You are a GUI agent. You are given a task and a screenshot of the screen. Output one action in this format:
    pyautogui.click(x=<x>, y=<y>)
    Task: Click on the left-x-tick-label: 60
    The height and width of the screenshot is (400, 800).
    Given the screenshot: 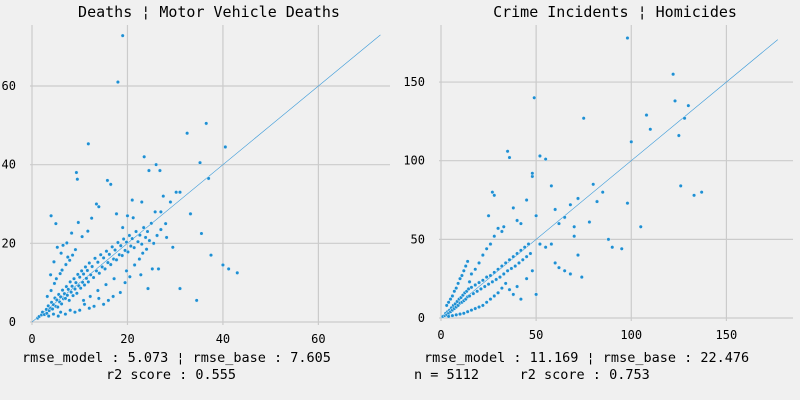 What is the action you would take?
    pyautogui.click(x=318, y=339)
    